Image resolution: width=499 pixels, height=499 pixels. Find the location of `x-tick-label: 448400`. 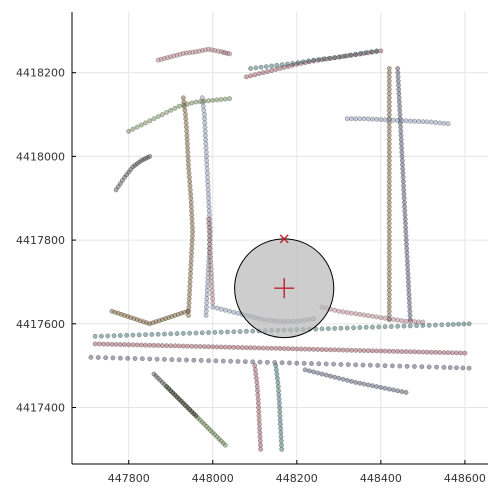

x-tick-label: 448400 is located at coordinates (381, 478).